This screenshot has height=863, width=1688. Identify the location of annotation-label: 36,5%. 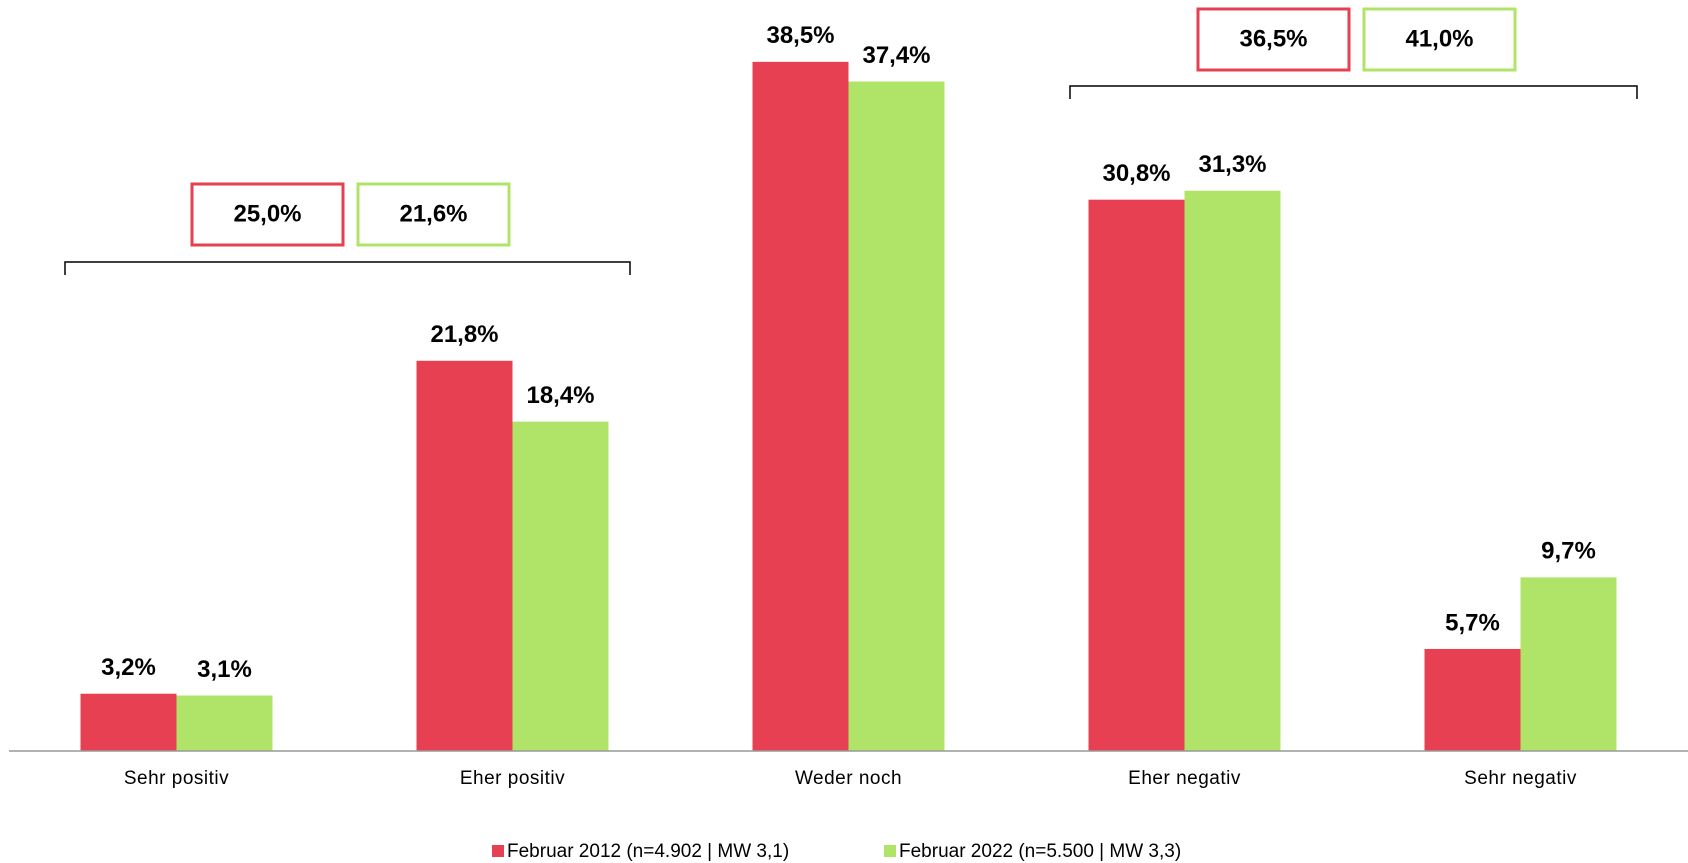
(1273, 38).